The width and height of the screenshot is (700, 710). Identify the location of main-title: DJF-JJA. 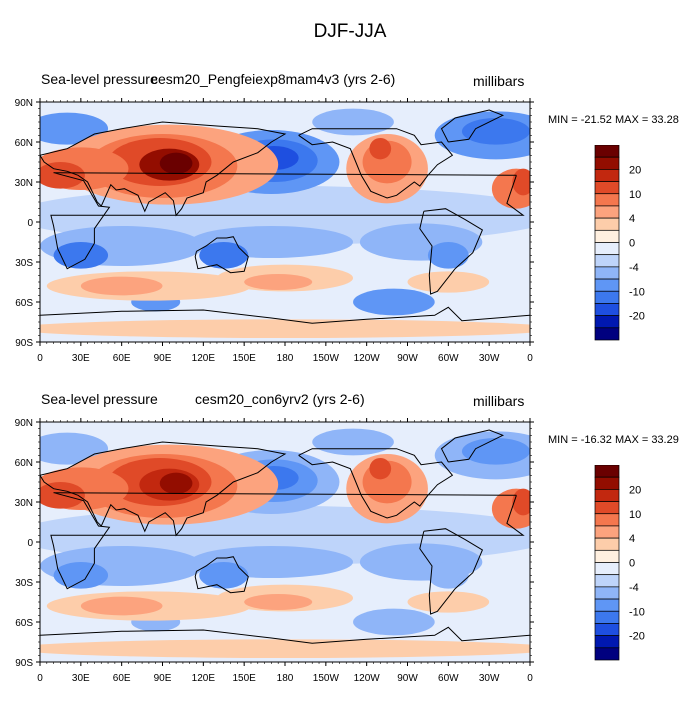
(350, 31).